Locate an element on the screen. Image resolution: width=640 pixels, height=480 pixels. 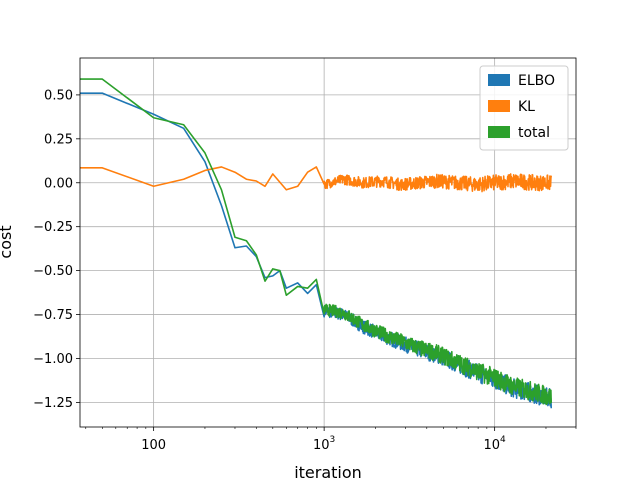
legend-label: ELBO is located at coordinates (536, 81).